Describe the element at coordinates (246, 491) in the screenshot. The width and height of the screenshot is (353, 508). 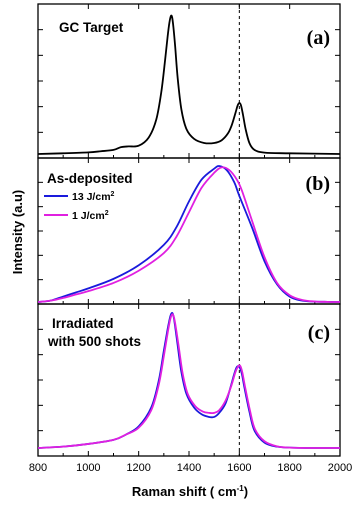
I see `x-axis-label-suffix: )` at that location.